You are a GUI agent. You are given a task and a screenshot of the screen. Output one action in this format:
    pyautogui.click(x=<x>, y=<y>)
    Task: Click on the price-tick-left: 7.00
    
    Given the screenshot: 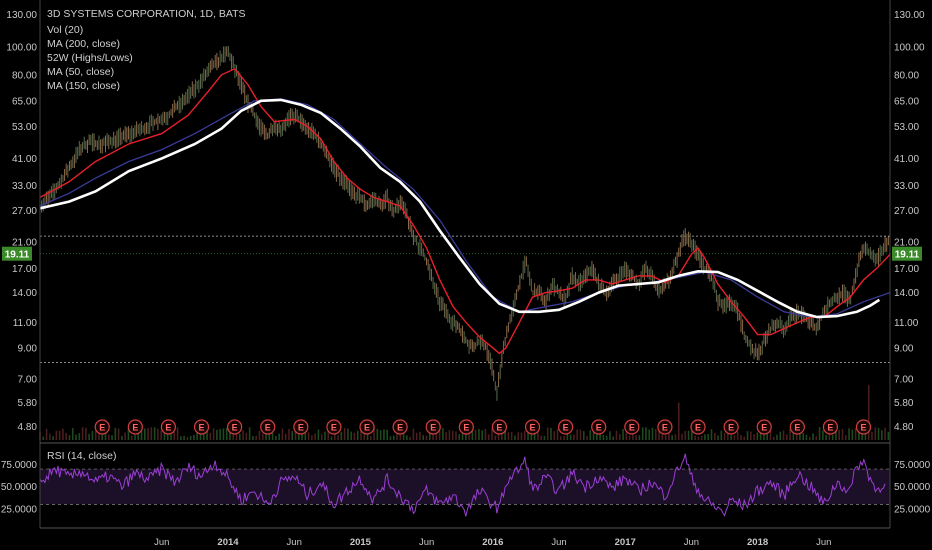 What is the action you would take?
    pyautogui.click(x=28, y=380)
    